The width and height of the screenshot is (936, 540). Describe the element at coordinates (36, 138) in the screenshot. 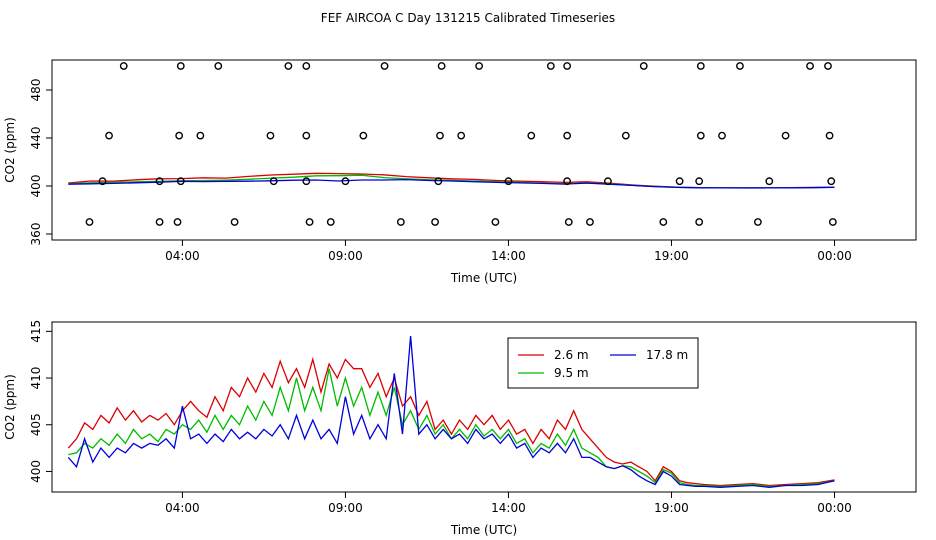

I see `y-tick-label: 440` at that location.